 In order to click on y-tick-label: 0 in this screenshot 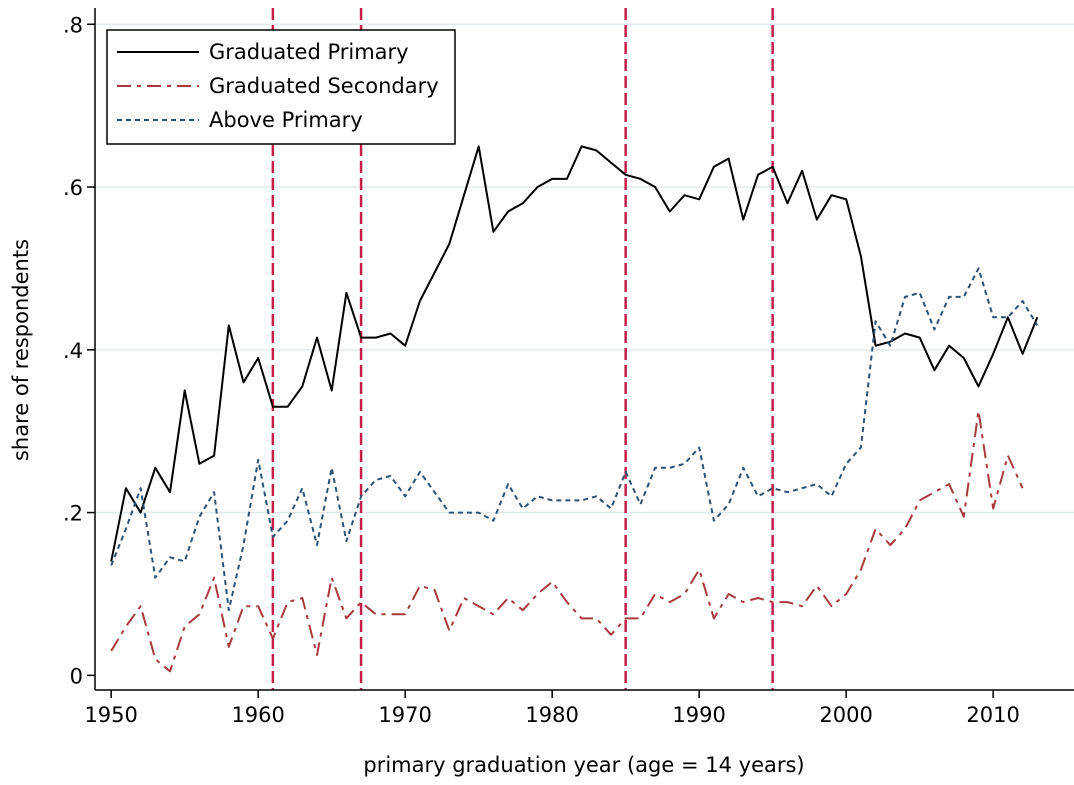, I will do `click(76, 676)`.